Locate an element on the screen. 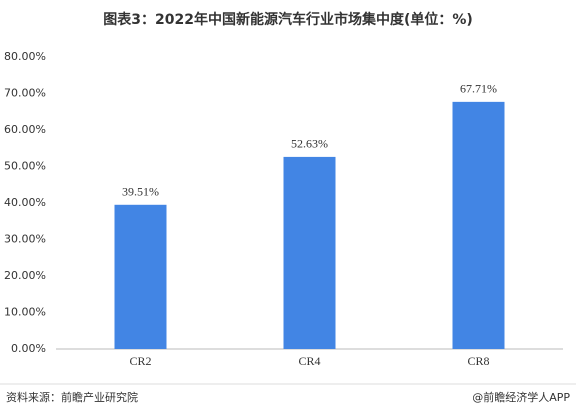  y-tick-label: 0.00% is located at coordinates (28, 348).